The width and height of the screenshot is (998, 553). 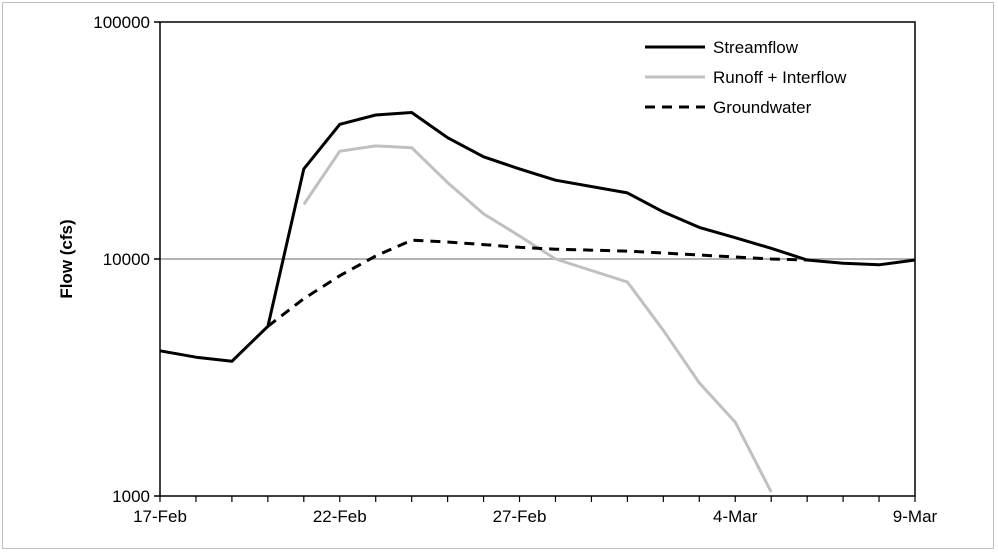 I want to click on y-axis-title: Flow (cfs), so click(x=66, y=258).